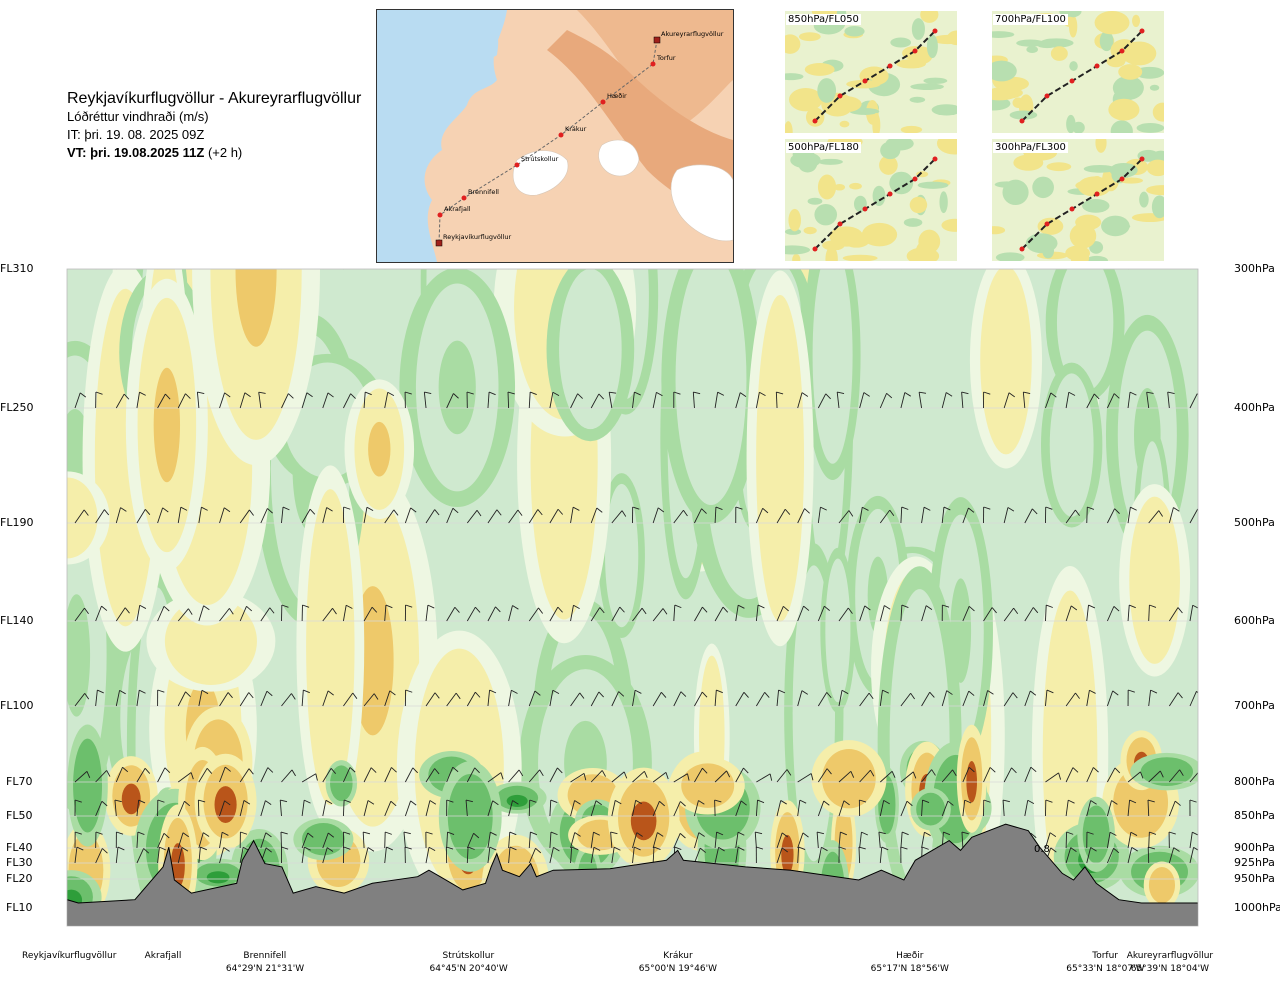 This screenshot has height=981, width=1280. I want to click on route-endpoint, so click(439, 243).